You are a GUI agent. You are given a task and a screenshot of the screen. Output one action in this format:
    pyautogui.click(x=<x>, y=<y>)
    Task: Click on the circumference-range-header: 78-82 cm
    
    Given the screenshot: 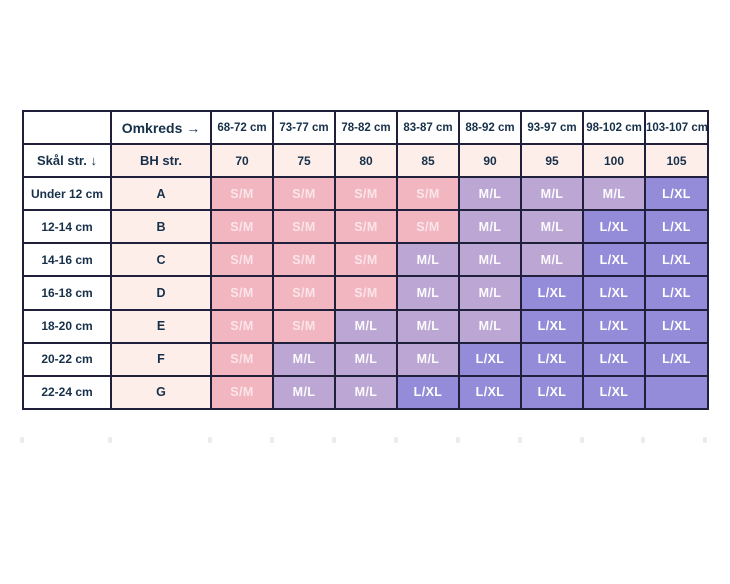 What is the action you would take?
    pyautogui.click(x=366, y=127)
    